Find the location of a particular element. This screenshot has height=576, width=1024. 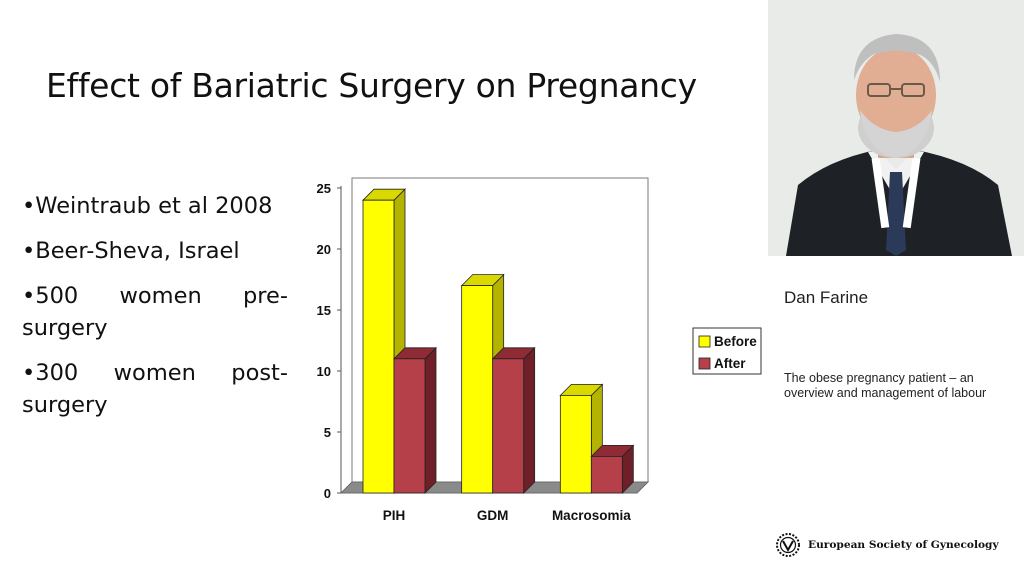

bullet-item: •Beer-Sheva, Israel is located at coordinates (131, 251).